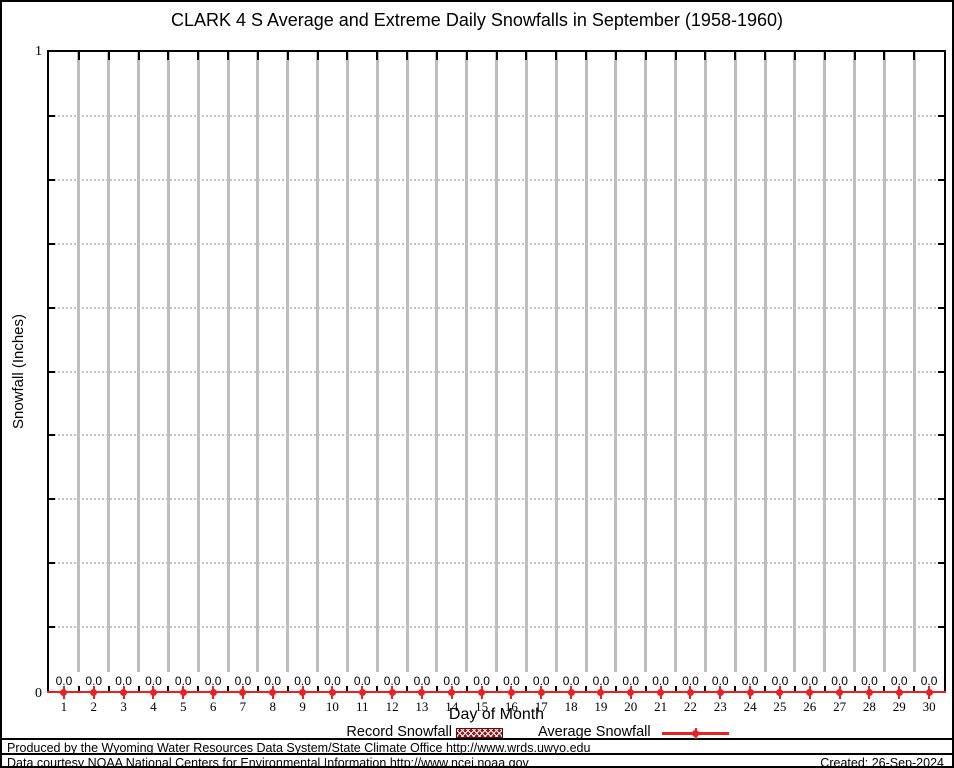 Image resolution: width=954 pixels, height=768 pixels. Describe the element at coordinates (392, 706) in the screenshot. I see `day-tick-label: 12` at that location.